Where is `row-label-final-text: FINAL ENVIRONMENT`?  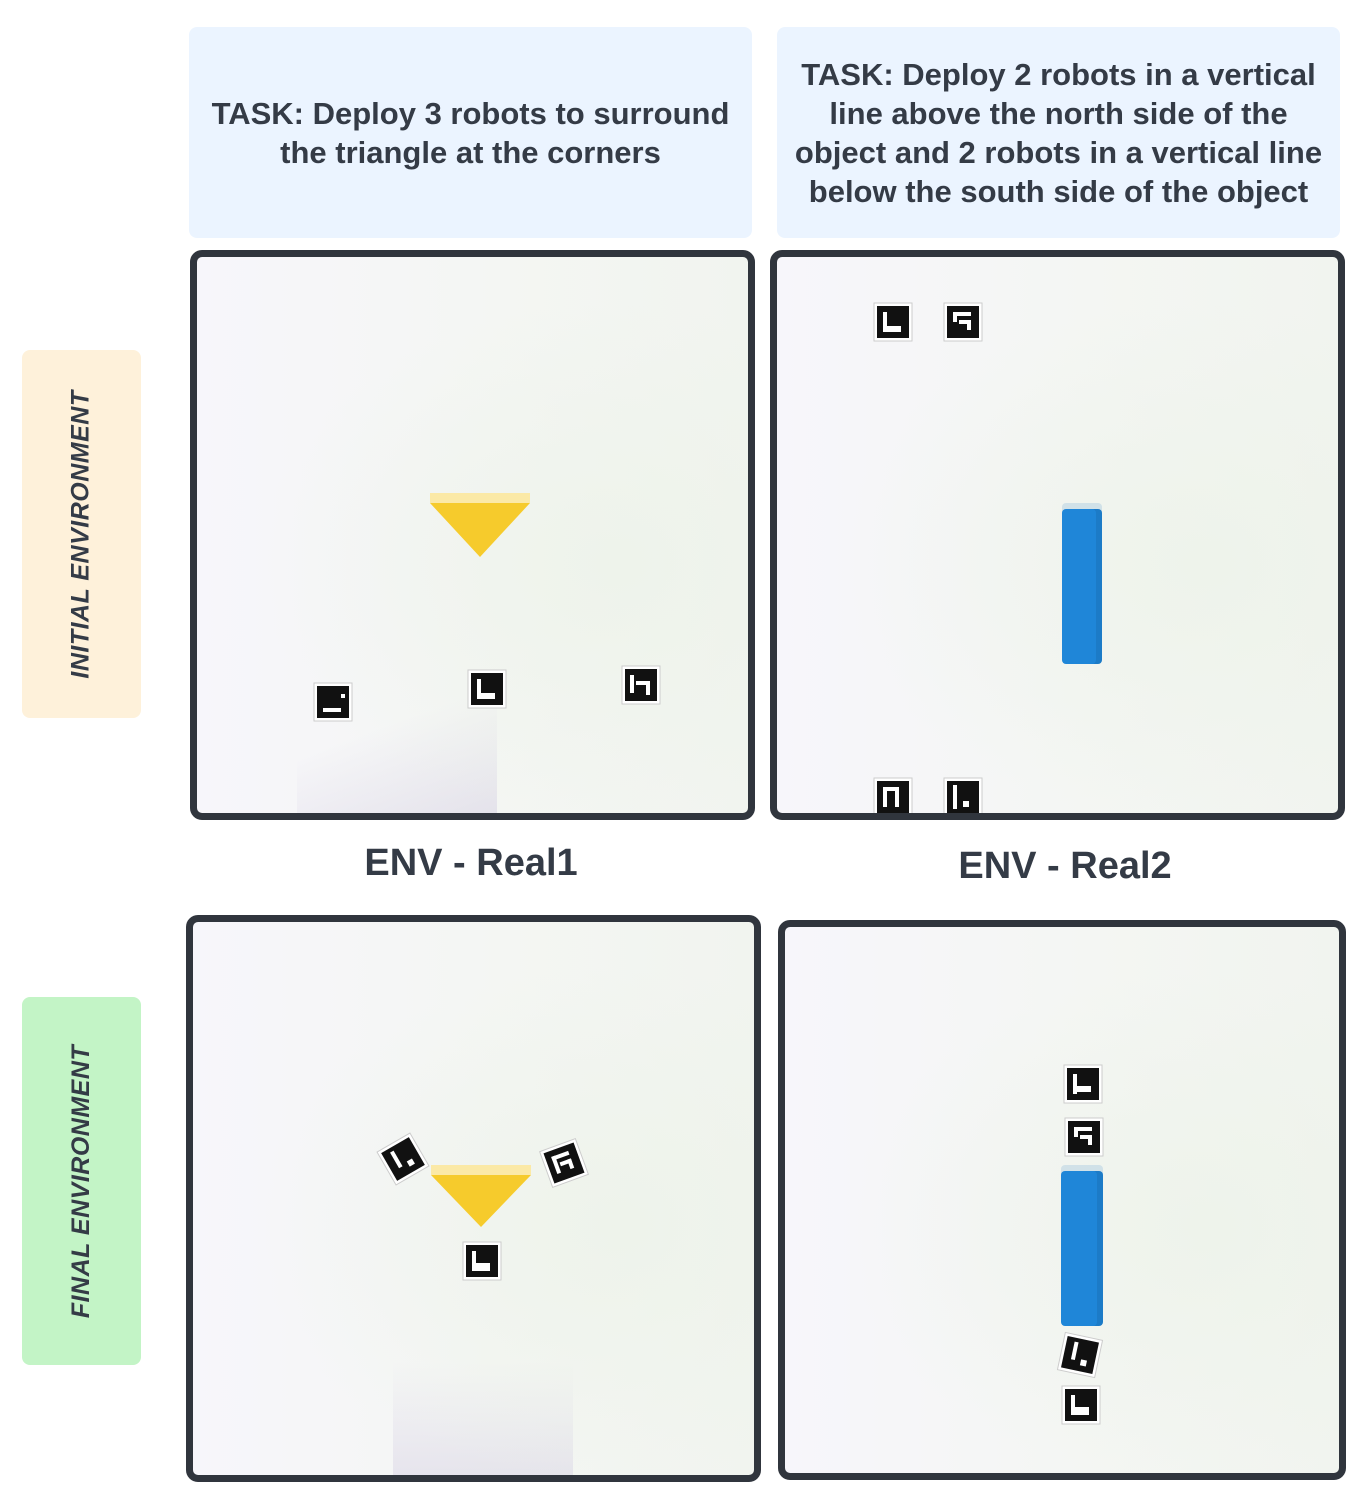 row-label-final-text: FINAL ENVIRONMENT is located at coordinates (81, 1181).